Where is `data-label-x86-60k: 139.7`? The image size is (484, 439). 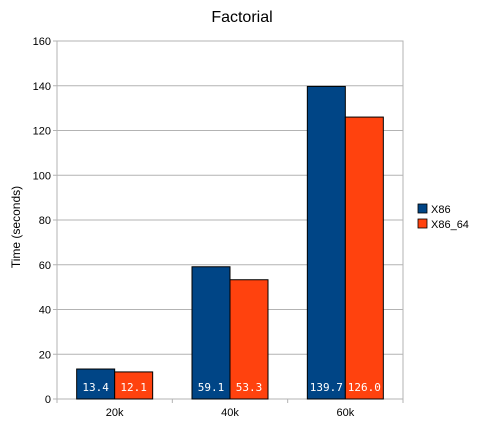
data-label-x86-60k: 139.7 is located at coordinates (326, 387).